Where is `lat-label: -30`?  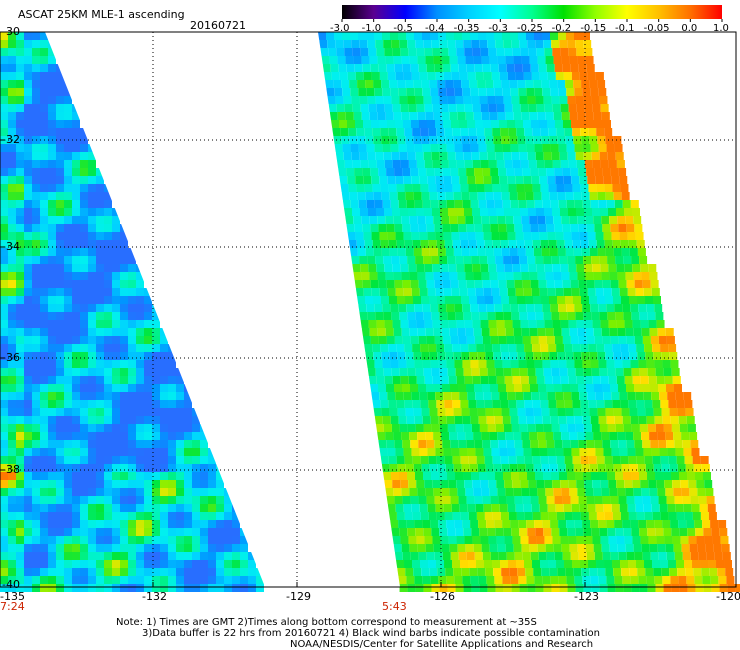
lat-label: -30 is located at coordinates (11, 31).